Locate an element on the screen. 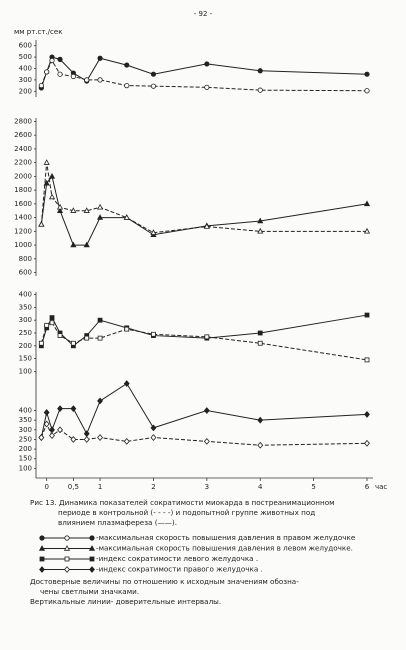 Image resolution: width=406 pixels, height=650 pixels. y-tick-label: 100 is located at coordinates (25, 371).